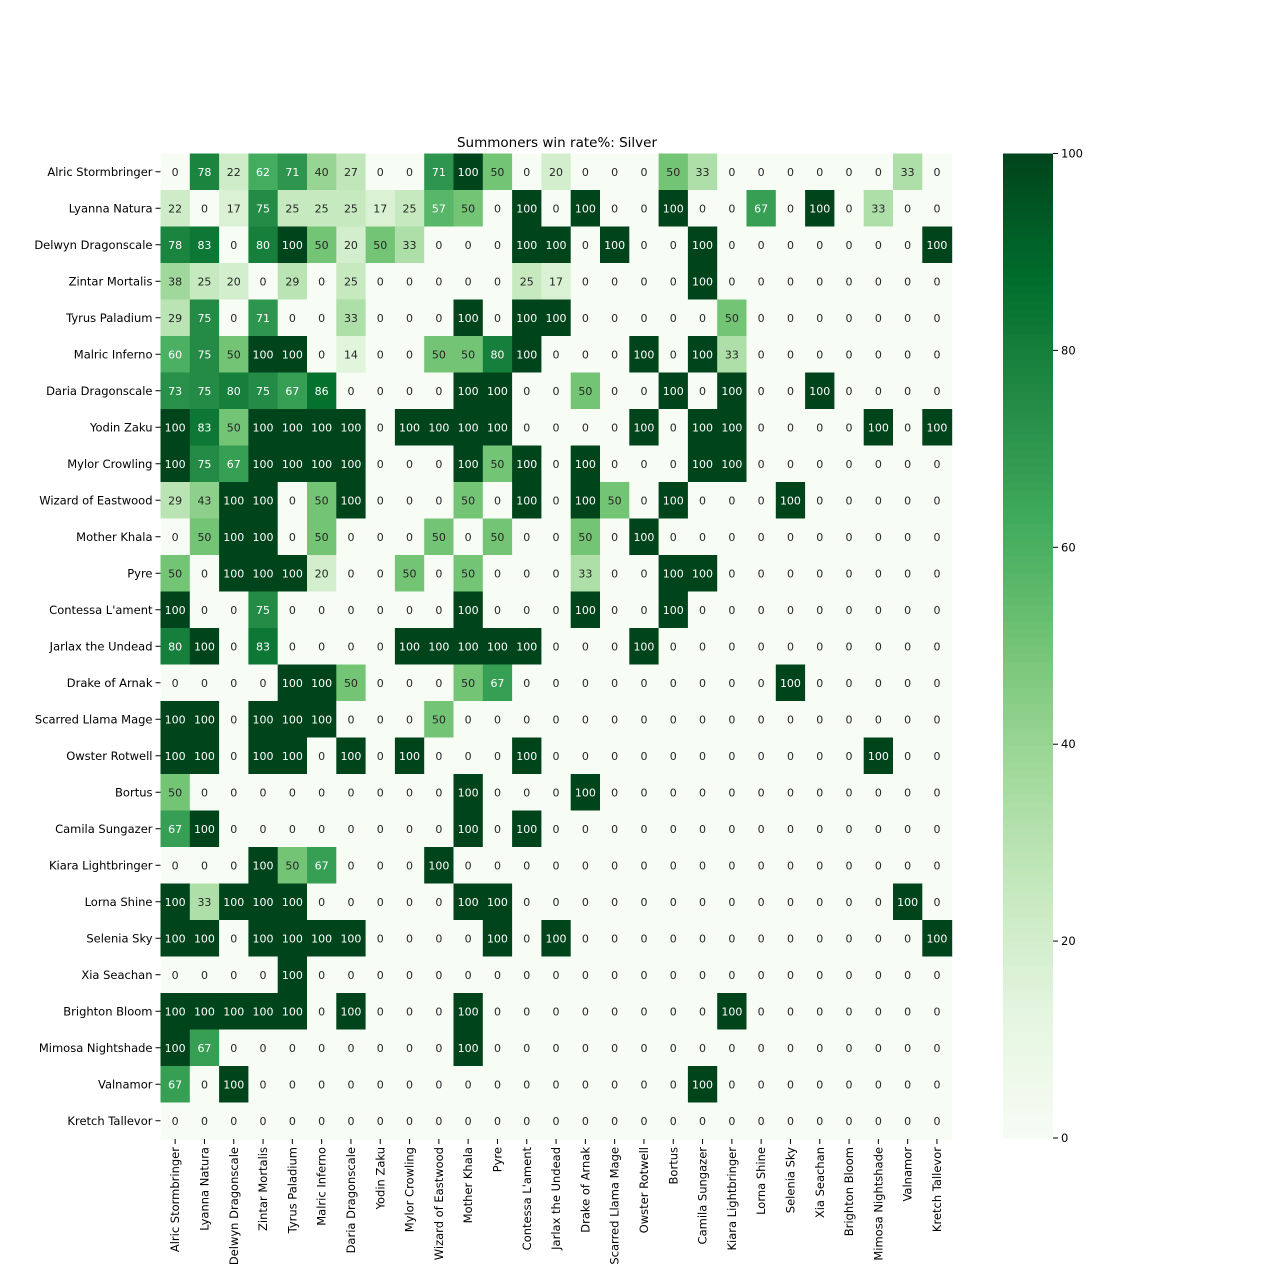 This screenshot has width=1280, height=1280. I want to click on cell-value-label: 83, so click(204, 245).